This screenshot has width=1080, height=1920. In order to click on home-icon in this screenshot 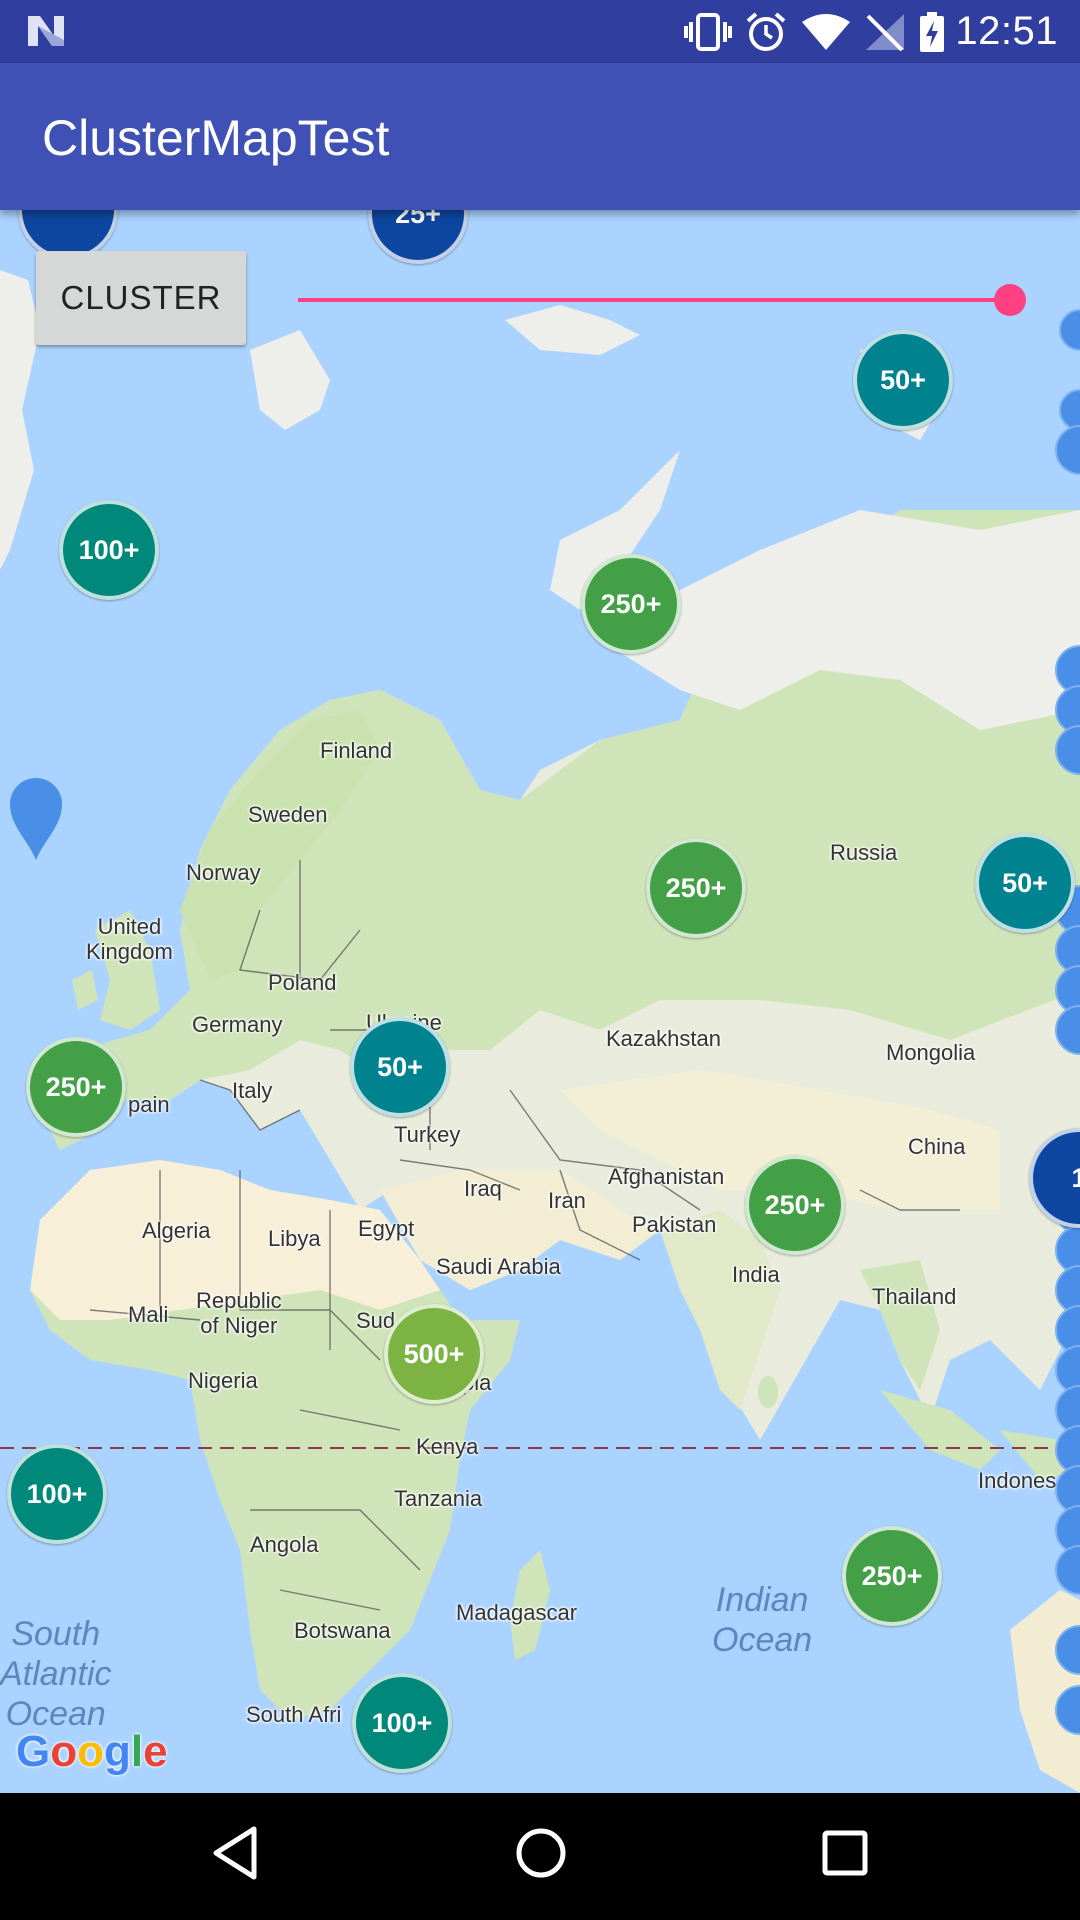, I will do `click(541, 1853)`.